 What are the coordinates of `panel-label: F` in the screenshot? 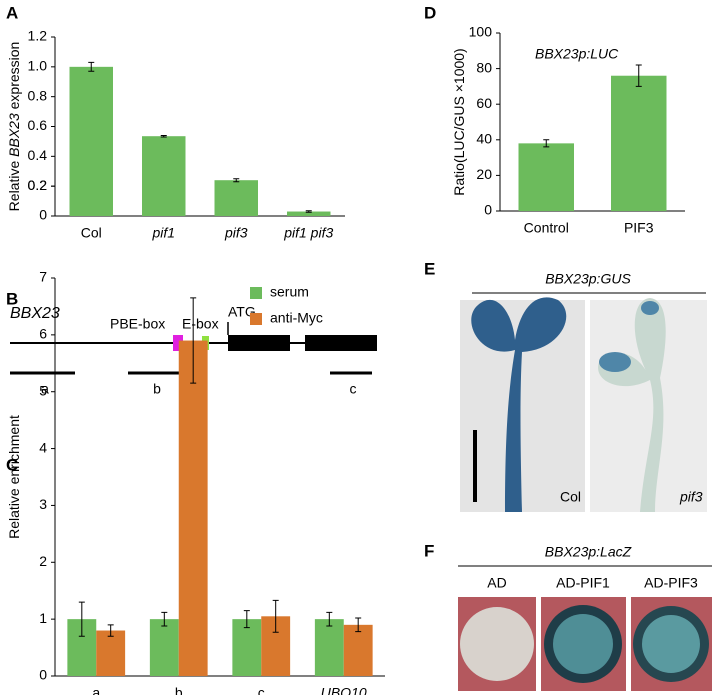 It's located at (429, 550).